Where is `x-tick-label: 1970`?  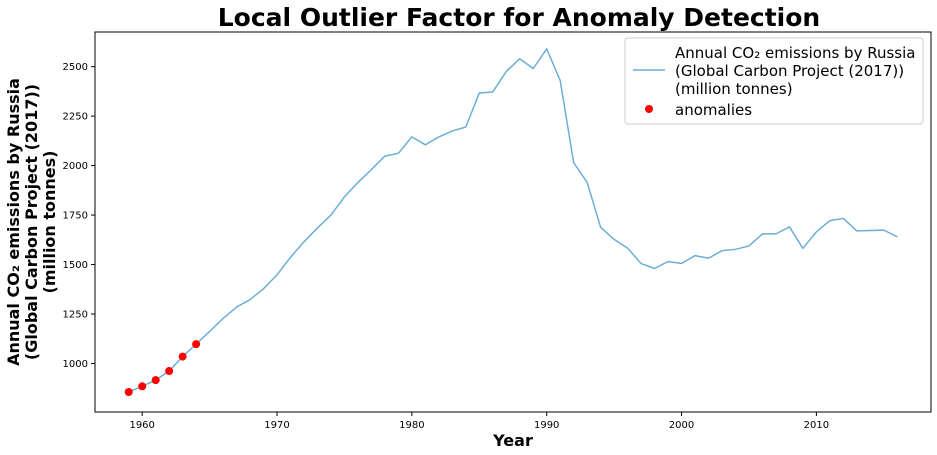
x-tick-label: 1970 is located at coordinates (276, 425).